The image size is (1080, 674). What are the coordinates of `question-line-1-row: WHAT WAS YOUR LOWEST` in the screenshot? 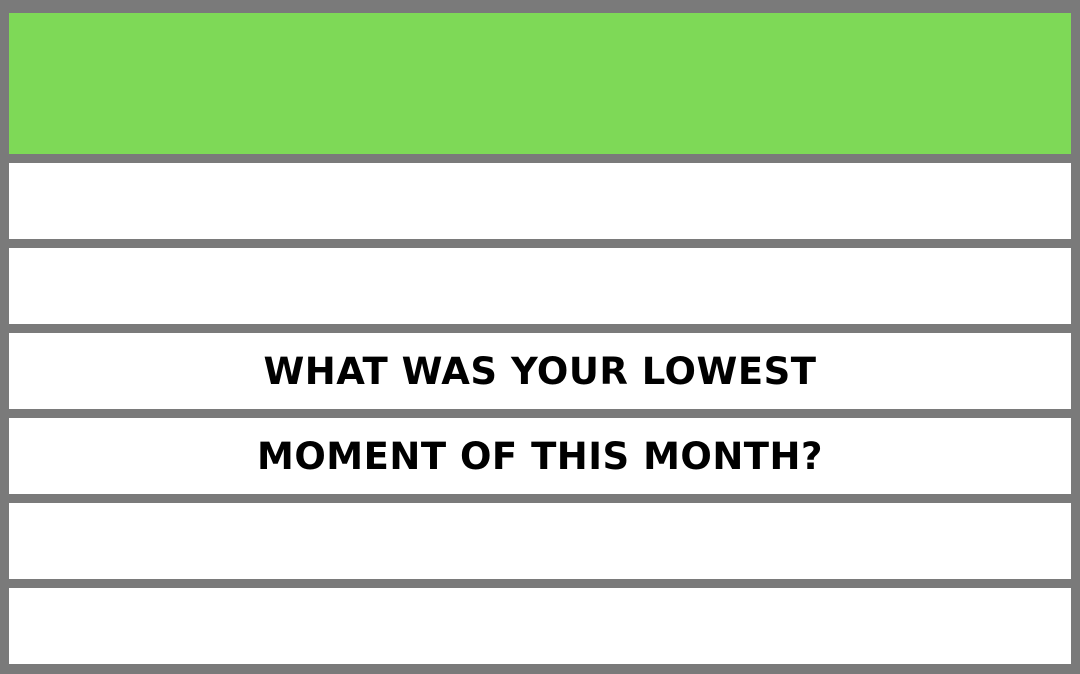 It's located at (540, 371).